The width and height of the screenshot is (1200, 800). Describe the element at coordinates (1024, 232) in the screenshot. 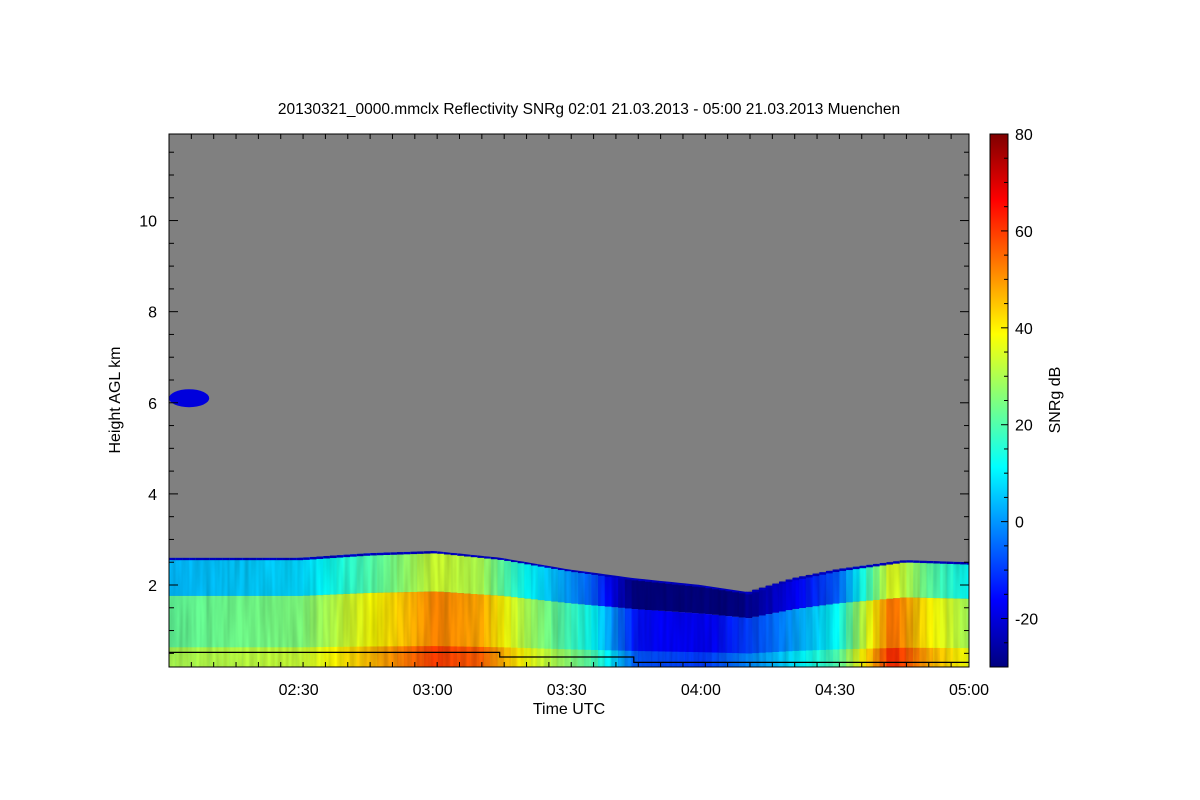

I see `colorbar-tick-label: 60` at that location.